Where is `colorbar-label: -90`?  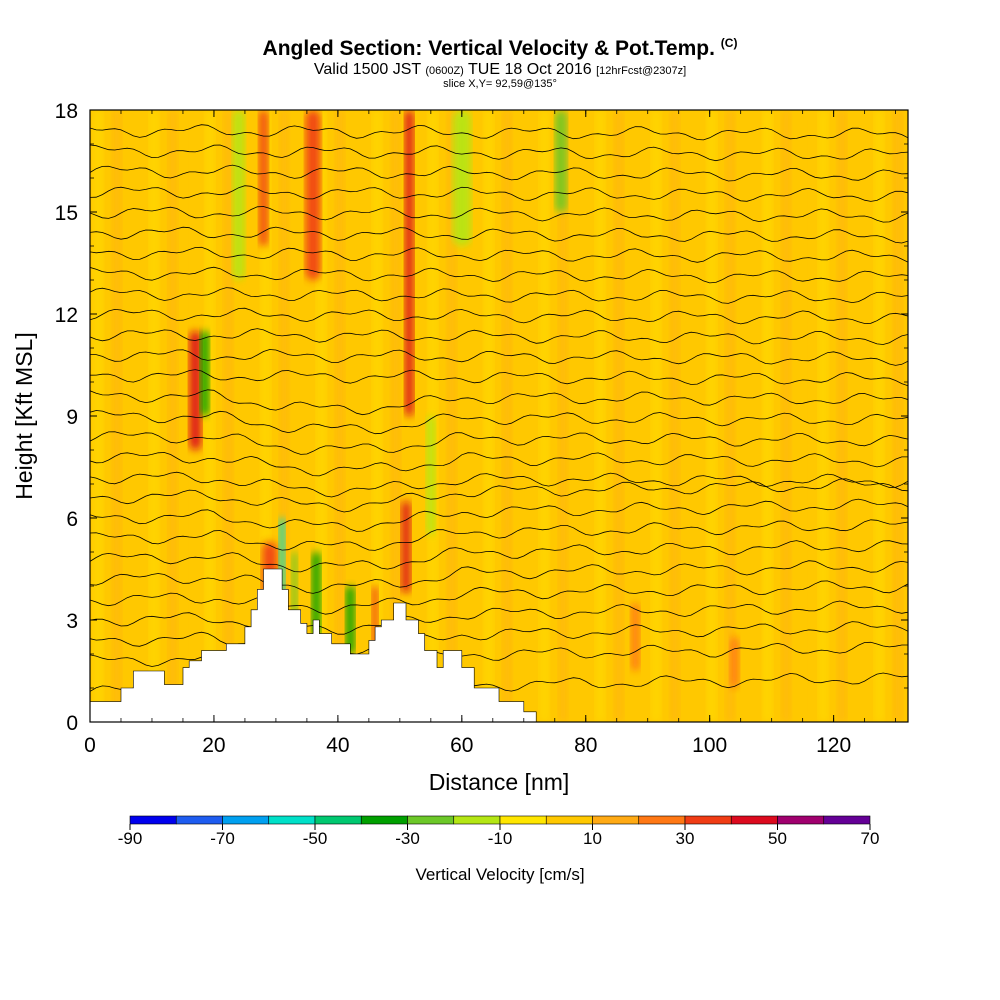 colorbar-label: -90 is located at coordinates (130, 838).